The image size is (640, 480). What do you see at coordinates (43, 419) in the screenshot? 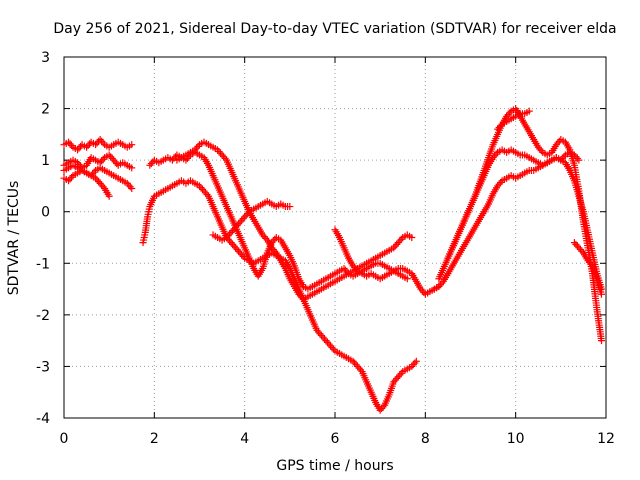
I see `y-tick-label: -4` at bounding box center [43, 419].